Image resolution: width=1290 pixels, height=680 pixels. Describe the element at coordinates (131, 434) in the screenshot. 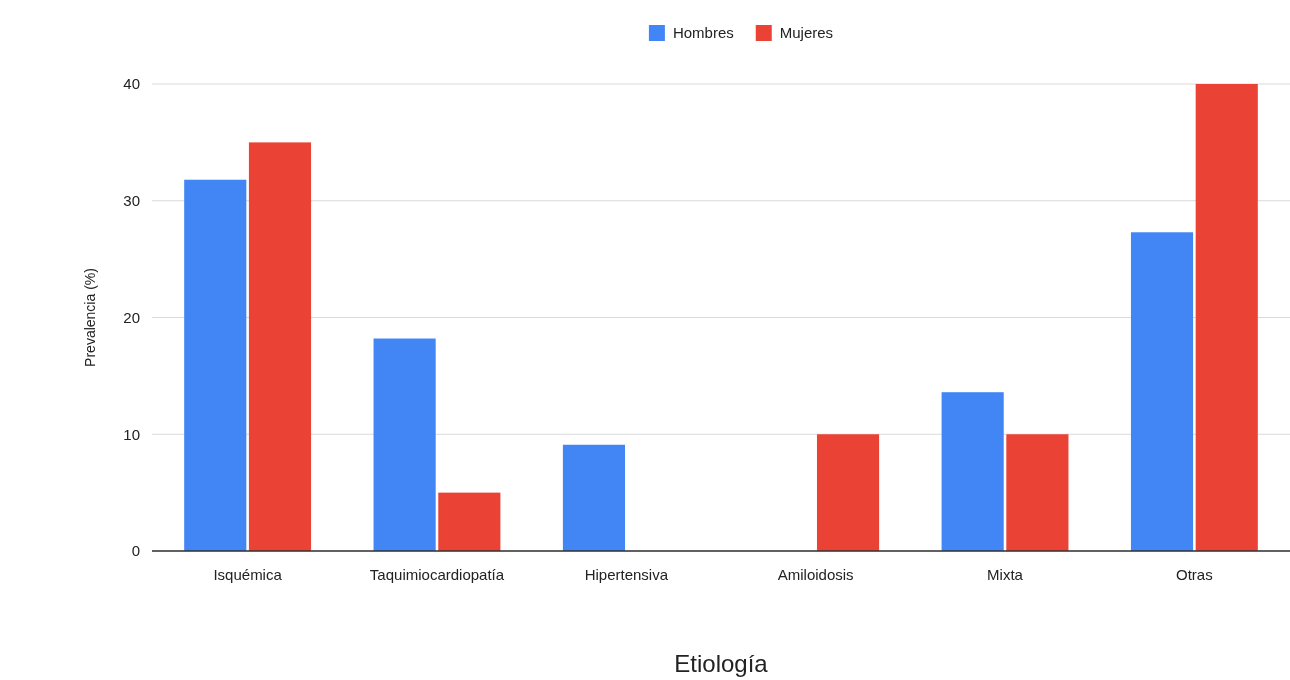

I see `y-tick-label: 10` at that location.